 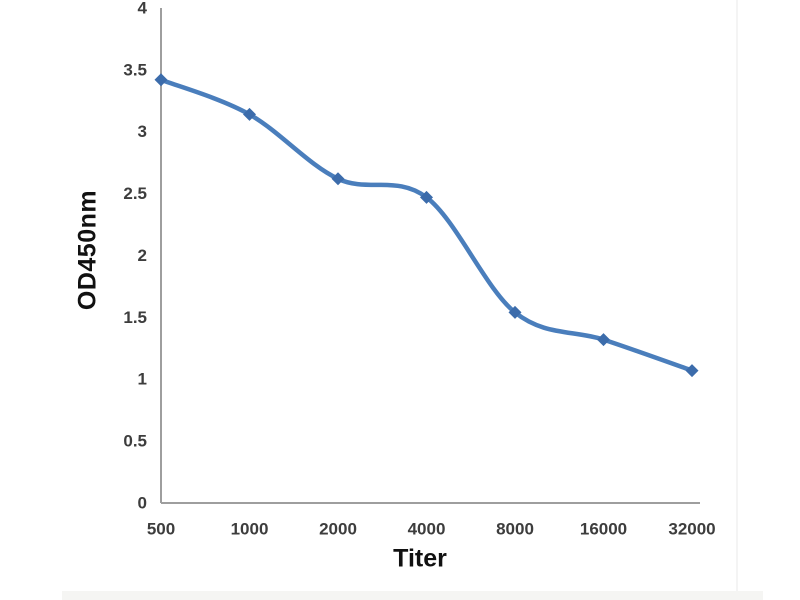 What do you see at coordinates (427, 528) in the screenshot?
I see `x-tick-label: 4000` at bounding box center [427, 528].